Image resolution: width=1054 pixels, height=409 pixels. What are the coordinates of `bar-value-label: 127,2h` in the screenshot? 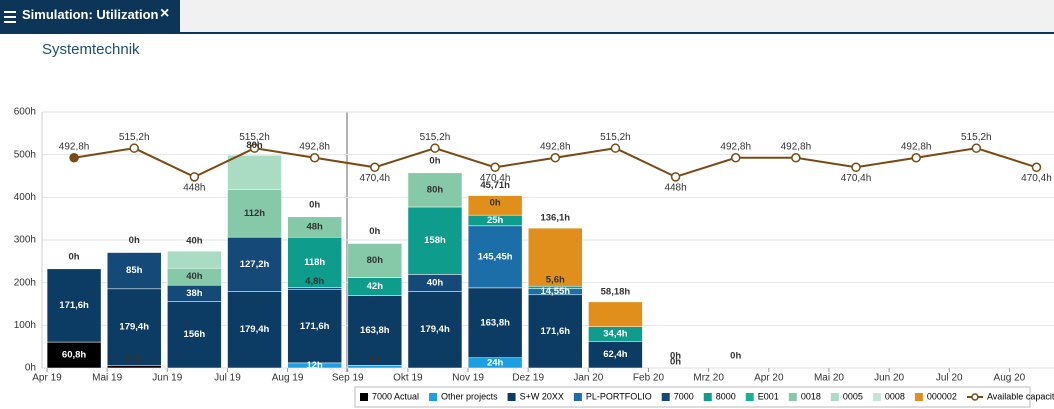 It's located at (255, 264).